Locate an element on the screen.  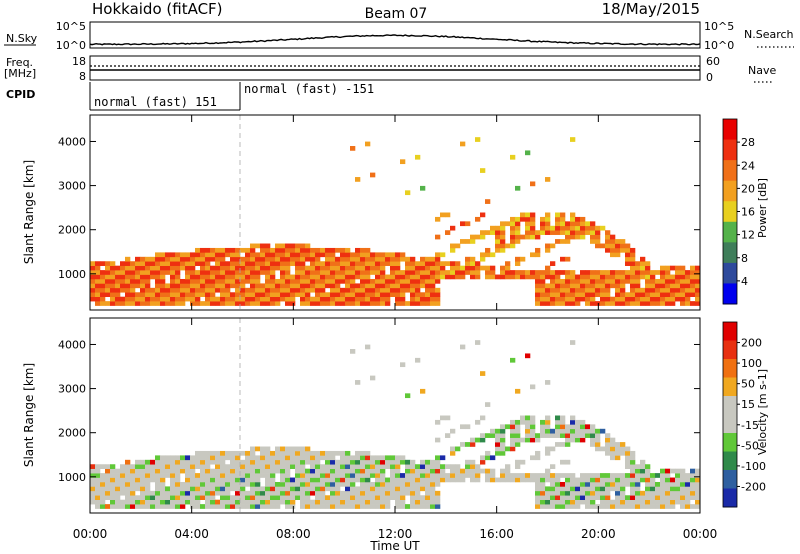
noise-panel: N.Sky 10^5 10^0 10^5 10^0 N.Search is located at coordinates (399, 36).